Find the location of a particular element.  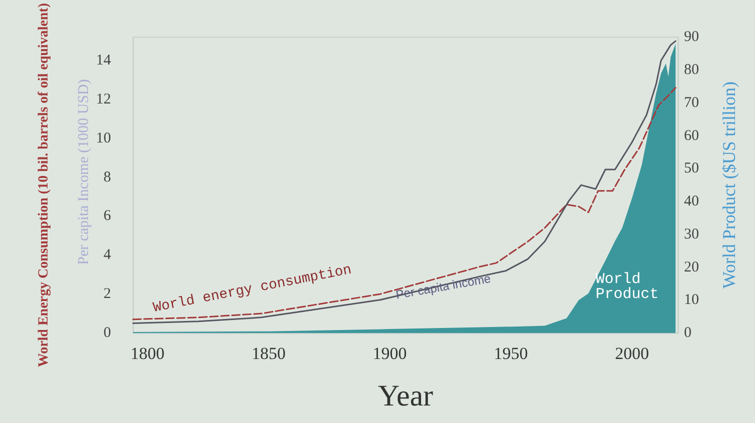

y-tick-label: 6 is located at coordinates (108, 216).